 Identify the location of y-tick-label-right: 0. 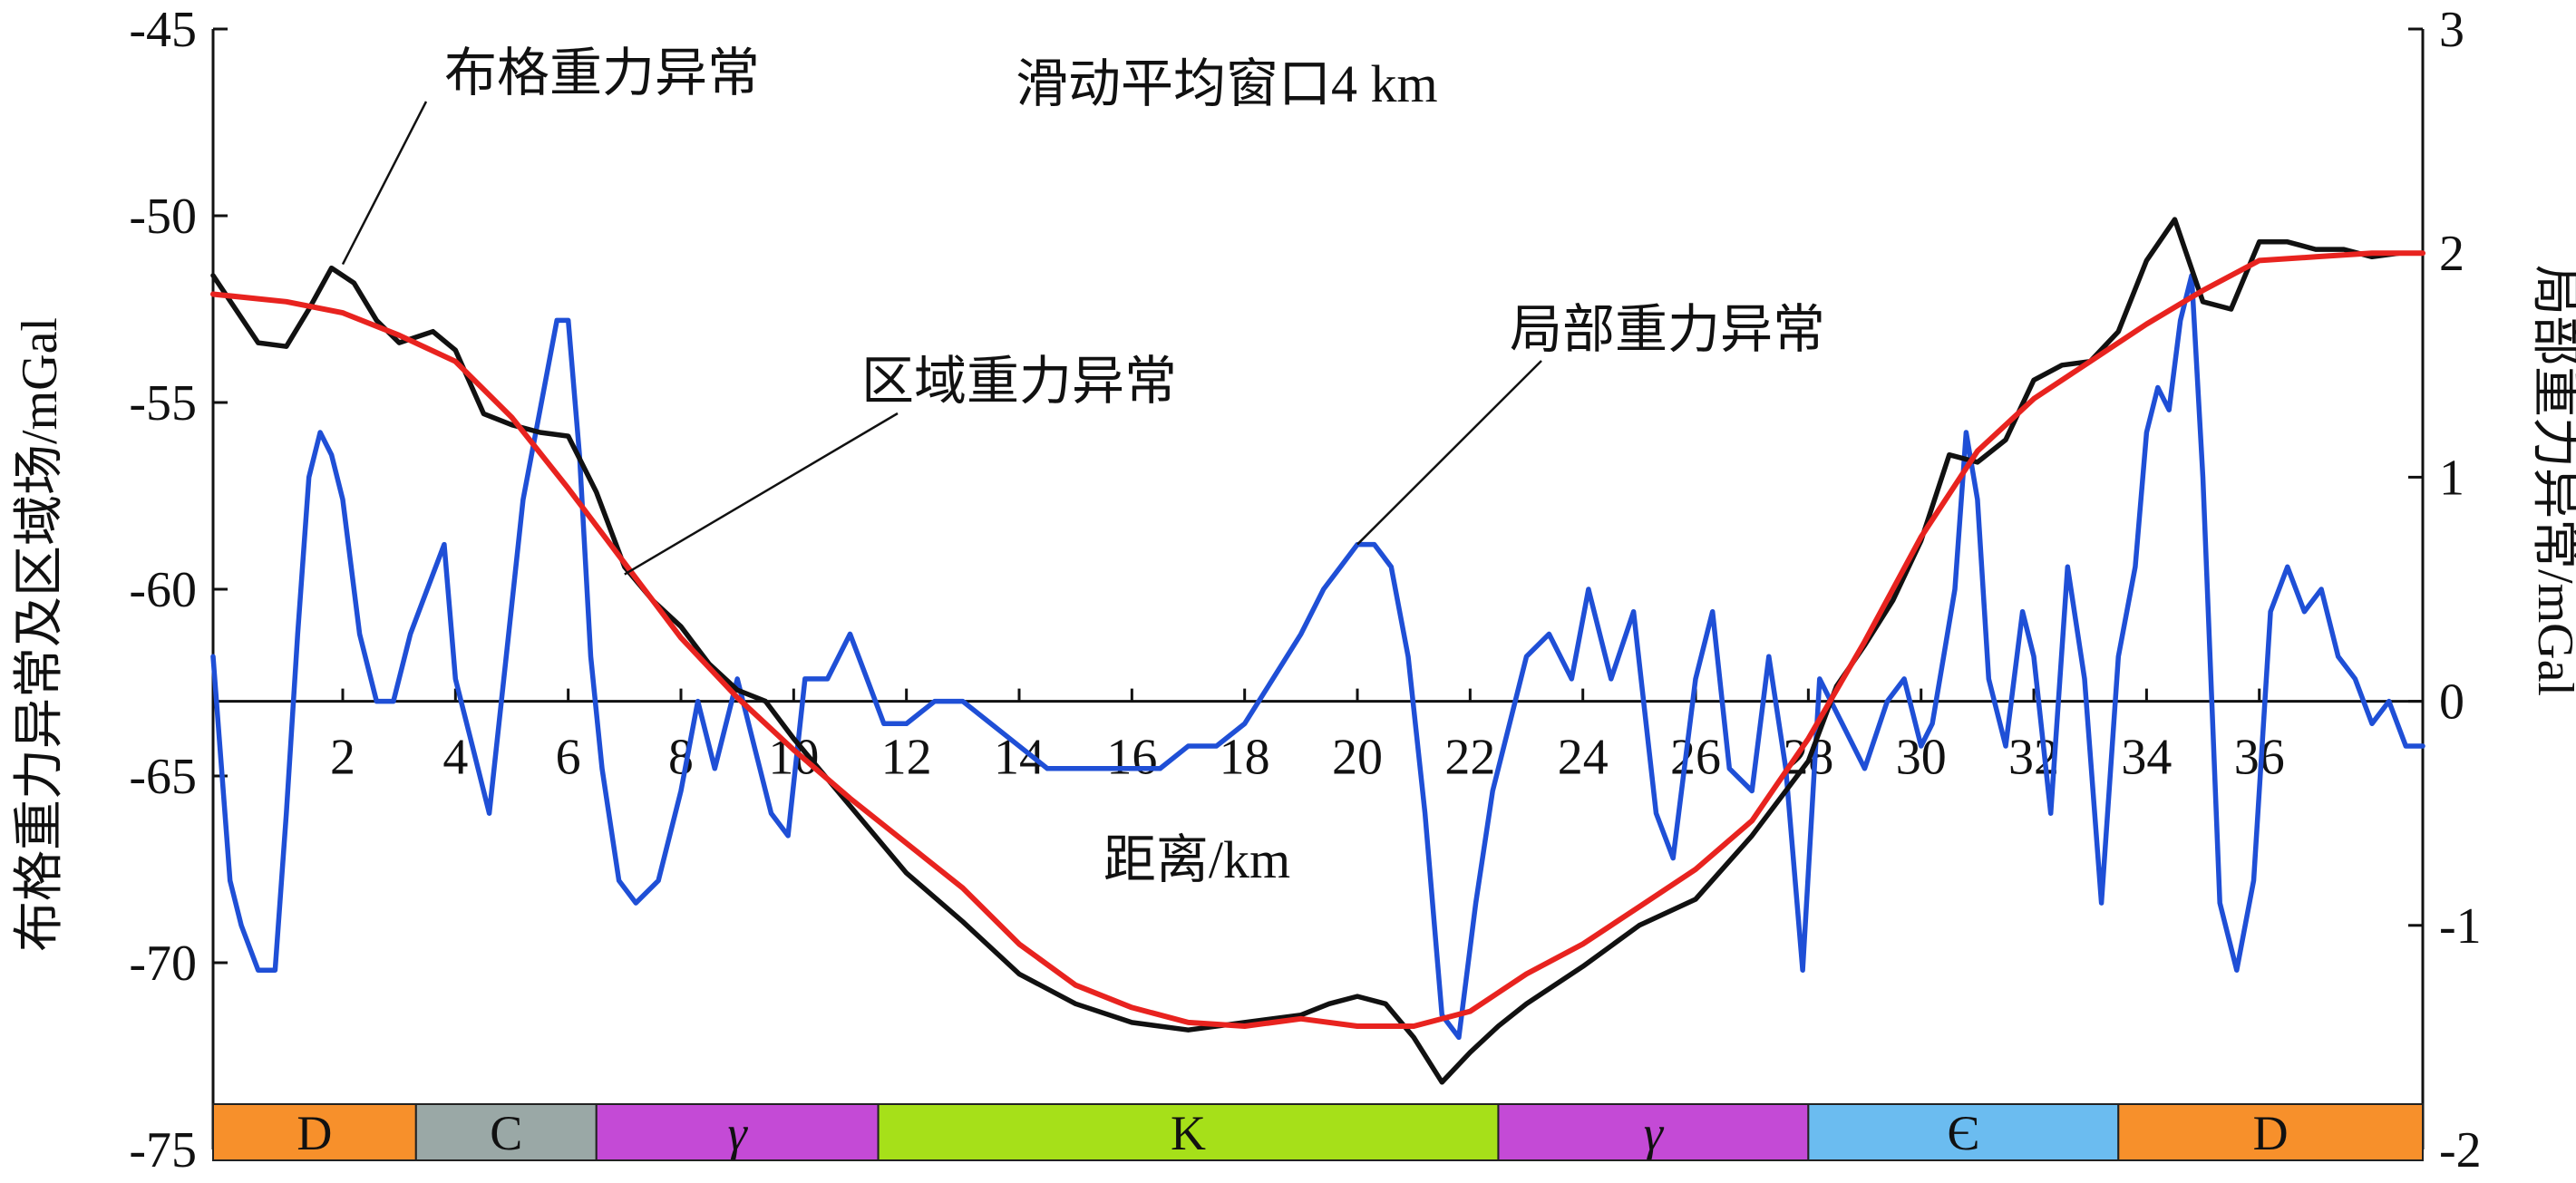
(2451, 702).